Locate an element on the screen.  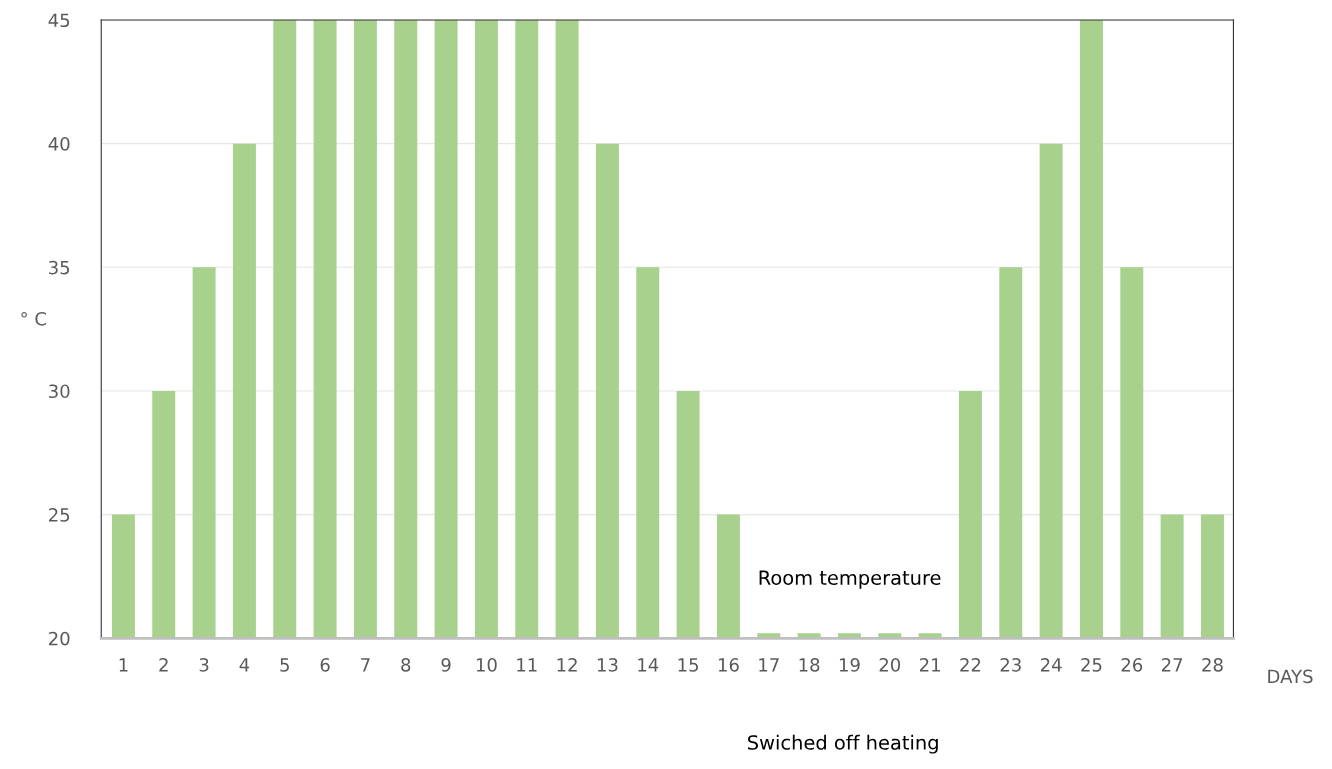
x-tick-label: 9 is located at coordinates (446, 665).